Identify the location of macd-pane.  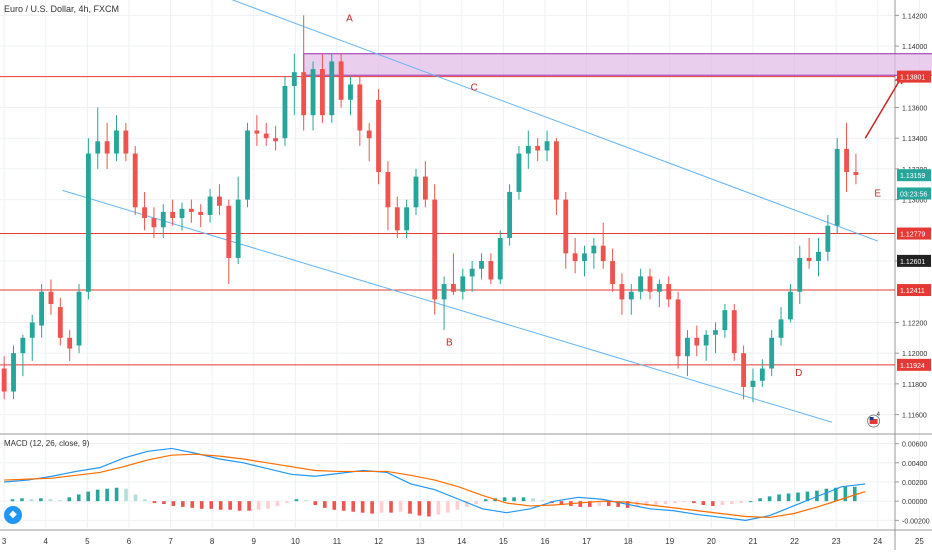
(435, 484).